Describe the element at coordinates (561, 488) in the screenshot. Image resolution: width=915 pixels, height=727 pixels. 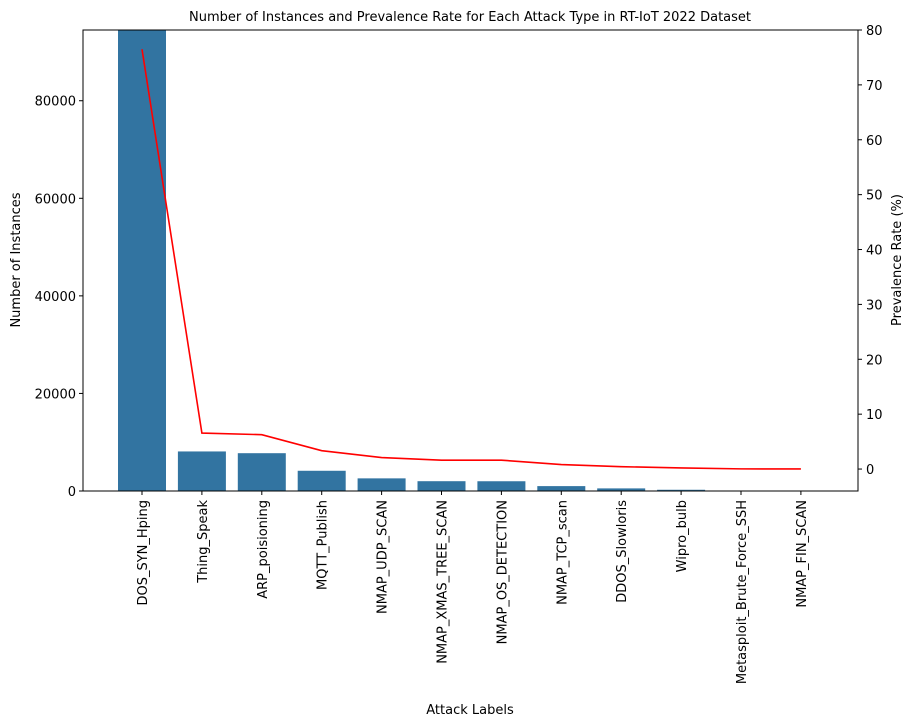
I see `bar-nmap_tcp_scan` at that location.